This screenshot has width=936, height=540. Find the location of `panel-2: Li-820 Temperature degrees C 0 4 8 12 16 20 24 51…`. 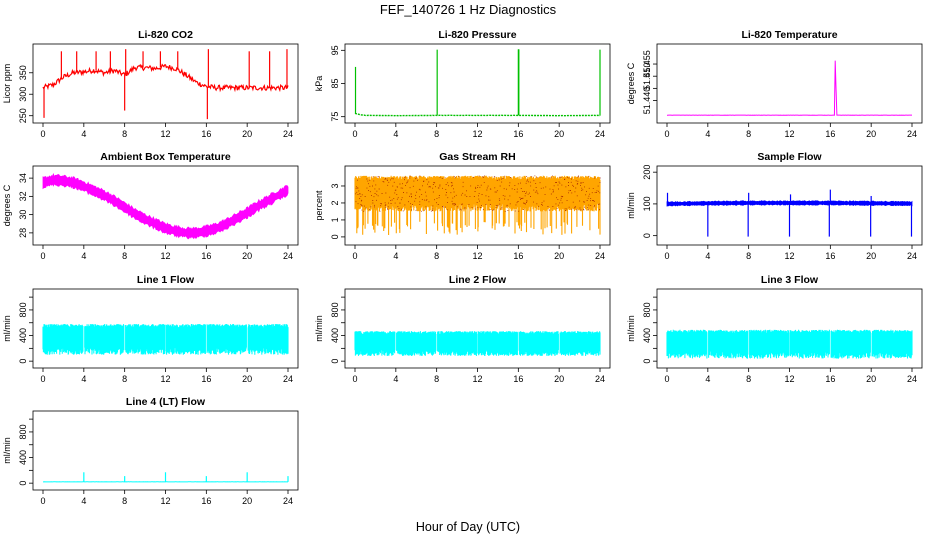

panel-2: Li-820 Temperature degrees C 0 4 8 12 16 20 24 51… is located at coordinates (774, 84).